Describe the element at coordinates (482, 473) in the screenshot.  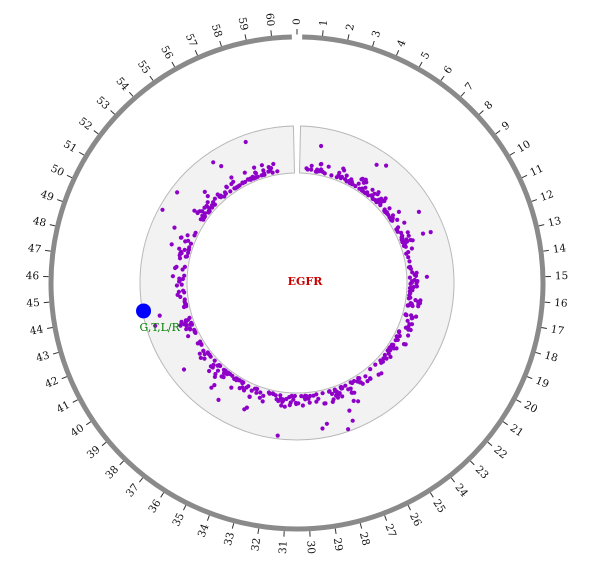
I see `ruler-tick-label: 23` at that location.